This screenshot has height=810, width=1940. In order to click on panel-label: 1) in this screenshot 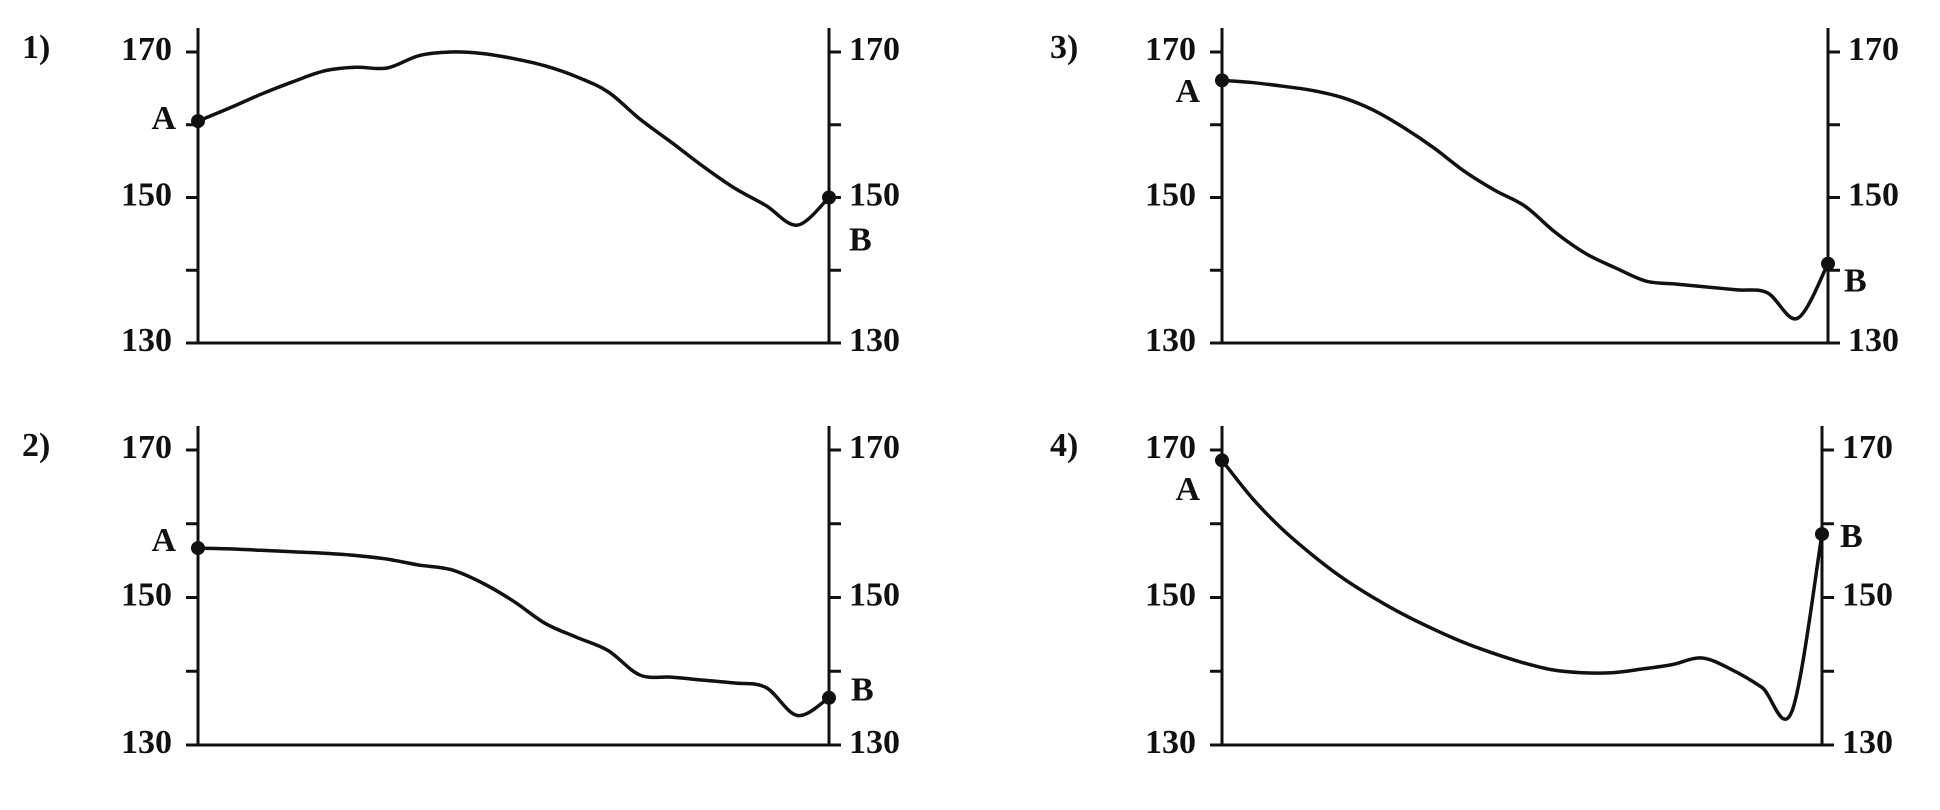, I will do `click(36, 47)`.